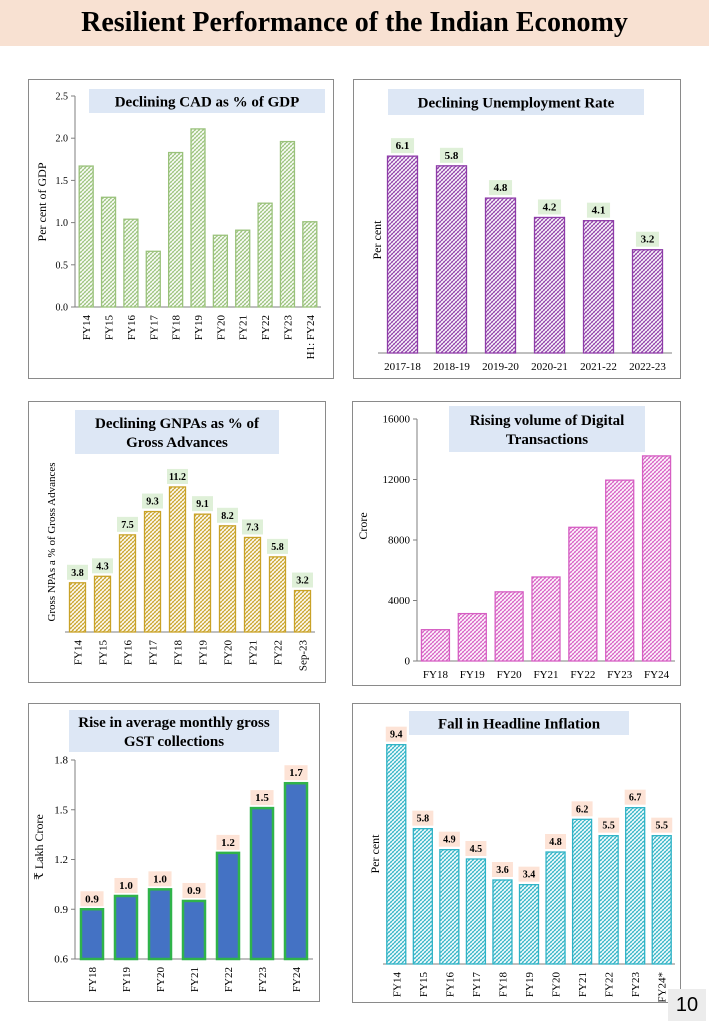 This screenshot has width=709, height=1024. I want to click on chart-title: Rise in average monthly gross, so click(174, 723).